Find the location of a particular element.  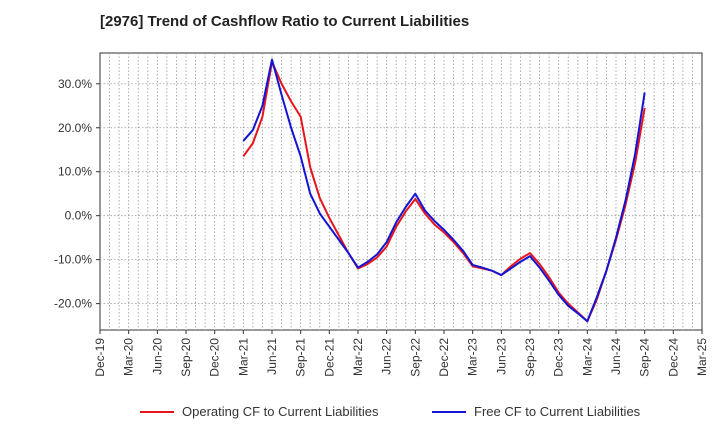

x-tick-label: Sep-21 is located at coordinates (301, 357).